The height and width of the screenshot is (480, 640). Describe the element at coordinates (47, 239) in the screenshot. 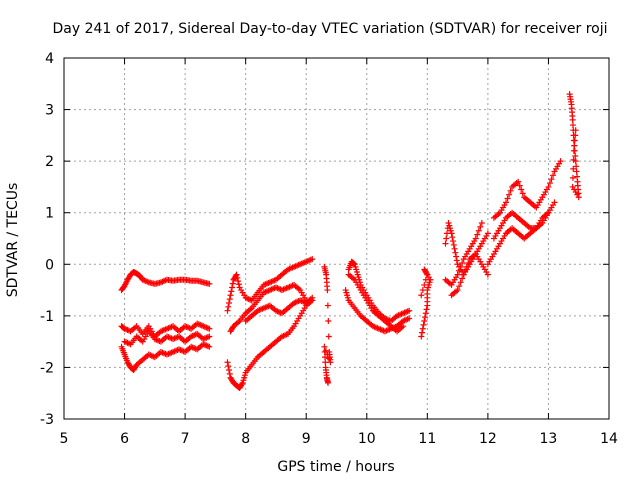

I see `y-tick-labels: -3 -2 -1 0 1 2 3 4` at that location.